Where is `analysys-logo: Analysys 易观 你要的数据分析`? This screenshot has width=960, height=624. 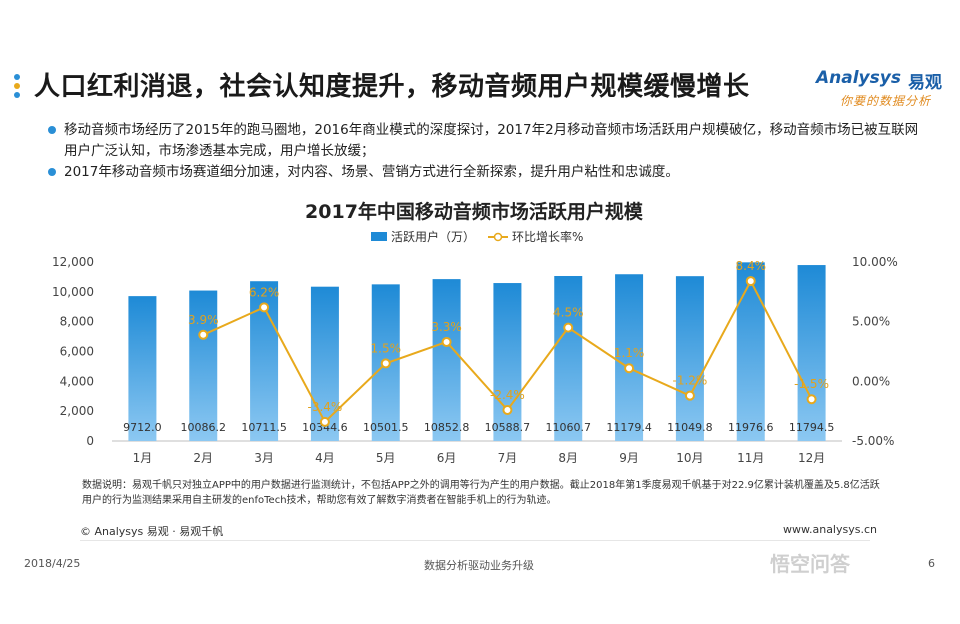
analysys-logo: Analysys 易观 你要的数据分析 is located at coordinates (881, 90).